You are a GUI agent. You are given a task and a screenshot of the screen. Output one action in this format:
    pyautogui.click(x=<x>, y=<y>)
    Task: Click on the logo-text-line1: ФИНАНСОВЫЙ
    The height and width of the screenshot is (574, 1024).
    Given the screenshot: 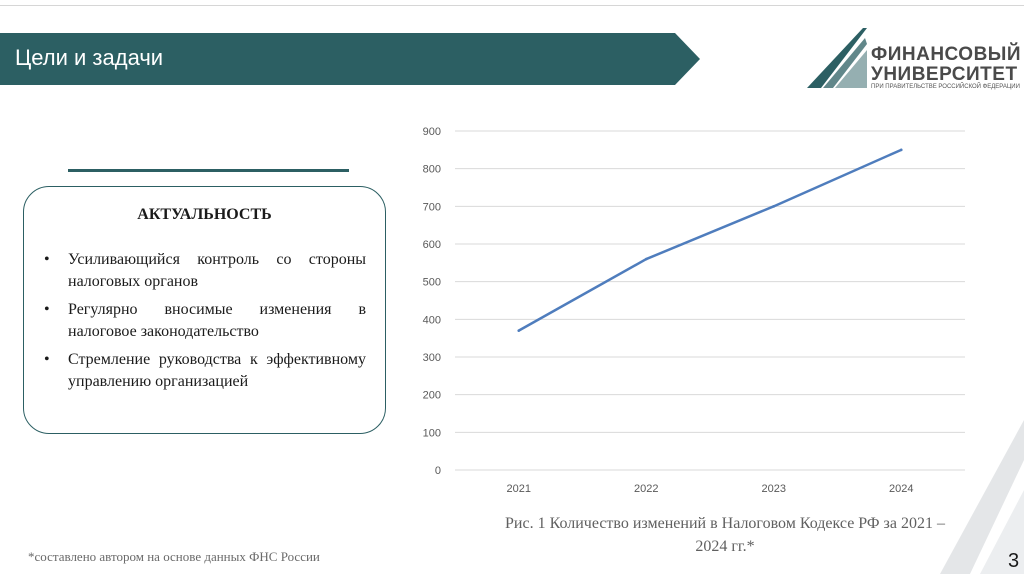 What is the action you would take?
    pyautogui.click(x=946, y=54)
    